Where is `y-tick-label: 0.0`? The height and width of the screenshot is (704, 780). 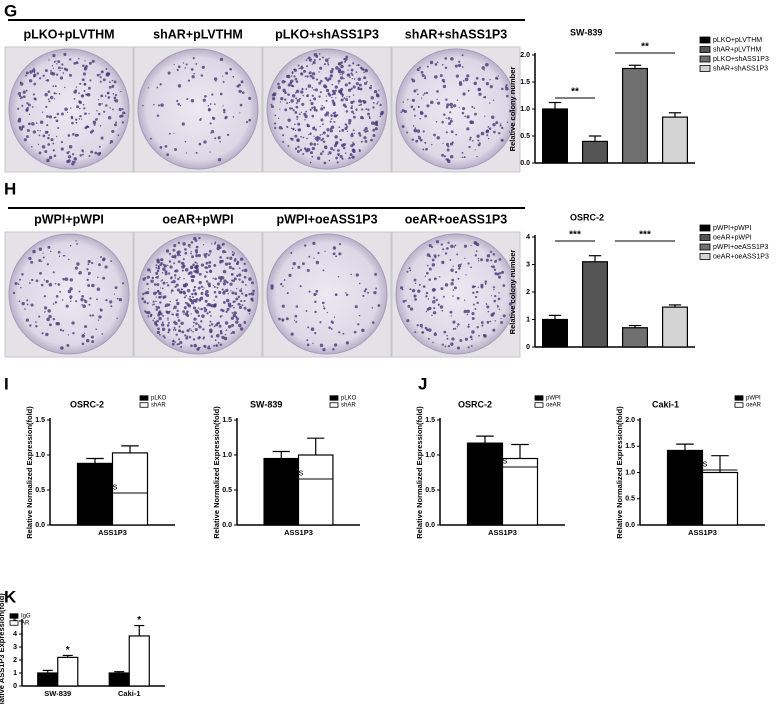 y-tick-label: 0.0 is located at coordinates (40, 525).